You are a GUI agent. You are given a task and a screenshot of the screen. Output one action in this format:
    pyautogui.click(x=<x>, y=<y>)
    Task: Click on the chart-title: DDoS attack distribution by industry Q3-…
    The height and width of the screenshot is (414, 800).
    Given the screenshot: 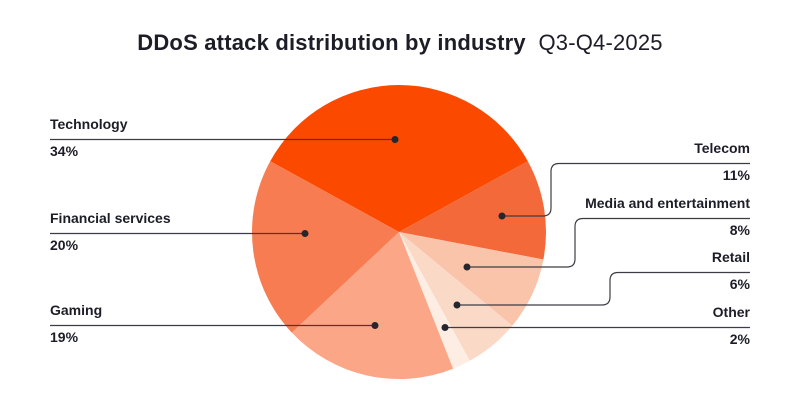 What is the action you would take?
    pyautogui.click(x=400, y=43)
    